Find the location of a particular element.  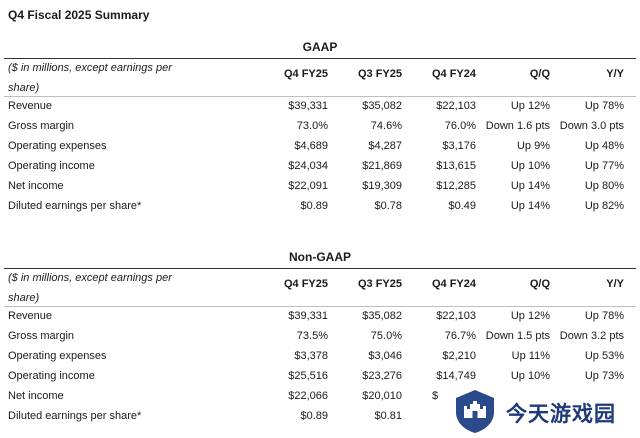

gaap-section-title: GAAP is located at coordinates (320, 47).